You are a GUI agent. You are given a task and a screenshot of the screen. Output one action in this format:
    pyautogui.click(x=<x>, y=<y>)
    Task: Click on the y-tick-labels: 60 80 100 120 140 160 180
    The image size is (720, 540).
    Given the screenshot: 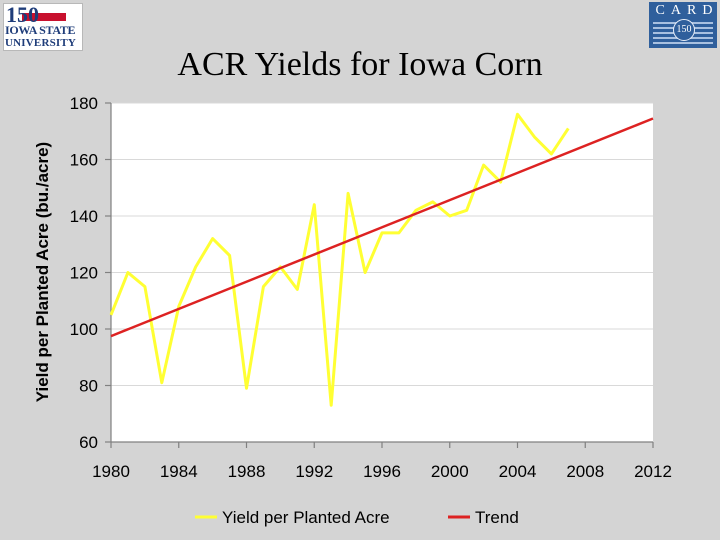 What is the action you would take?
    pyautogui.click(x=84, y=273)
    